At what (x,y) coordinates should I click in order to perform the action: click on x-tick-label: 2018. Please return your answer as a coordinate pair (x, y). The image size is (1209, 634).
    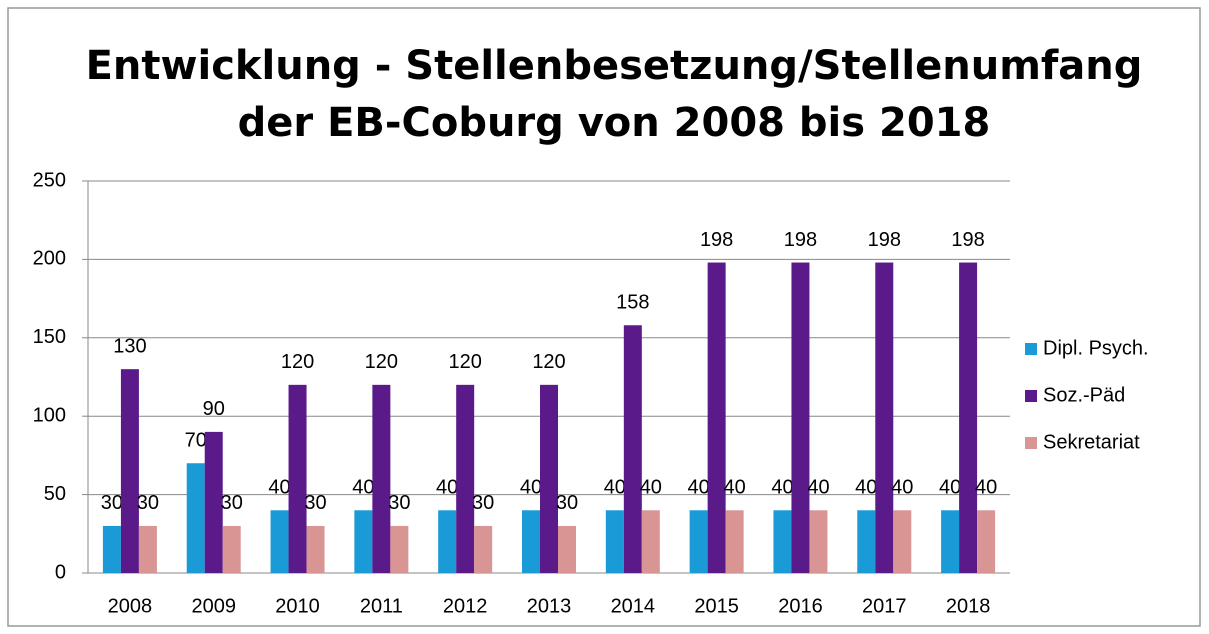
    Looking at the image, I should click on (968, 606).